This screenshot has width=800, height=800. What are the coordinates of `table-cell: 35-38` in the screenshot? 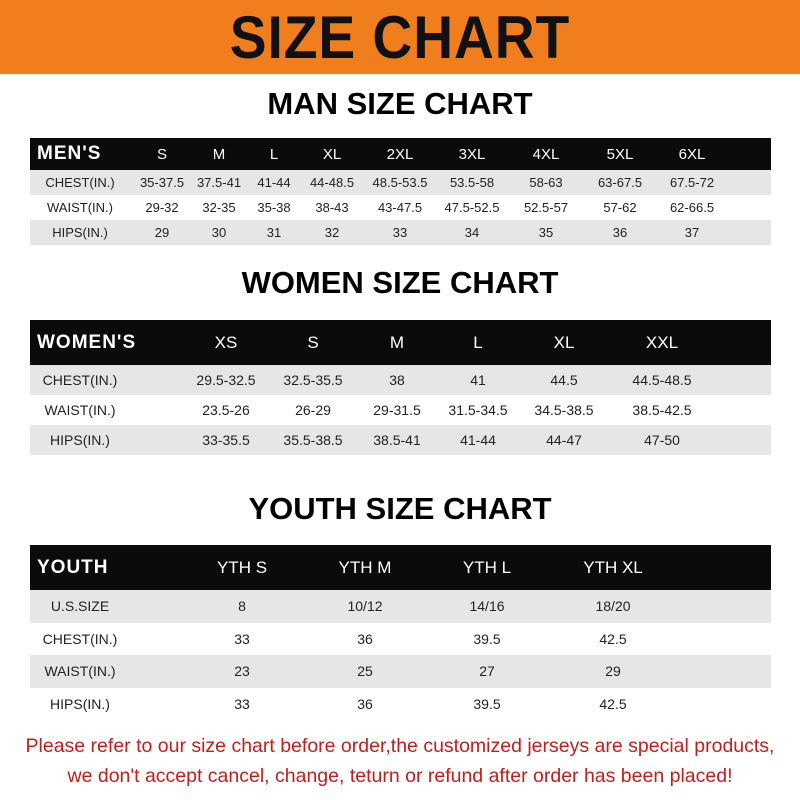 It's located at (274, 207).